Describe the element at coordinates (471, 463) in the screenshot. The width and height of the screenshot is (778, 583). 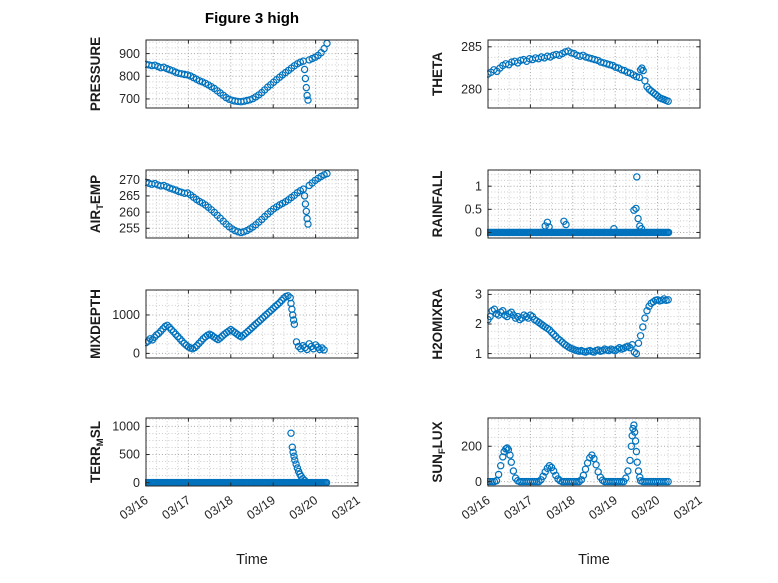
I see `y-tick-labels: 0 200` at that location.